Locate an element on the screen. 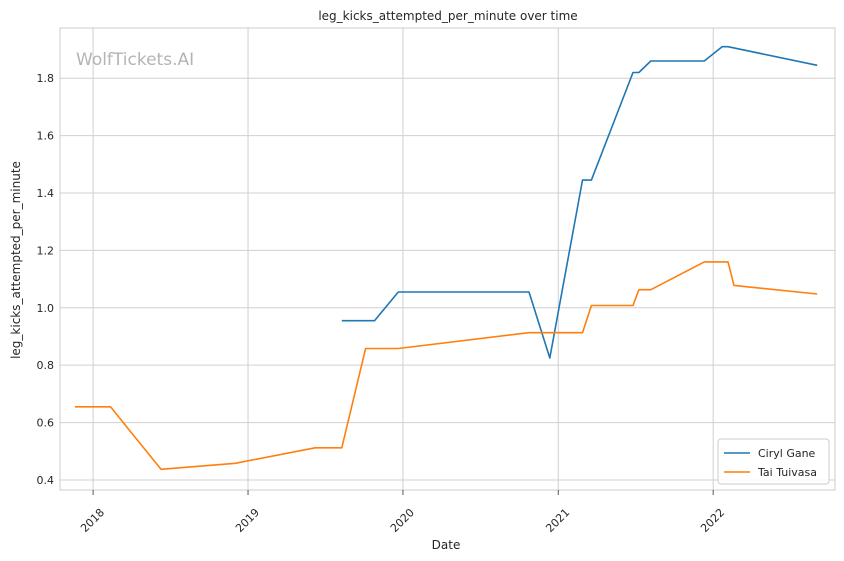 The image size is (844, 561). y-axis-ticks: 0.4 0.6 0.8 1.0 1.2 1.4 1.6 1.8 is located at coordinates (46, 279).